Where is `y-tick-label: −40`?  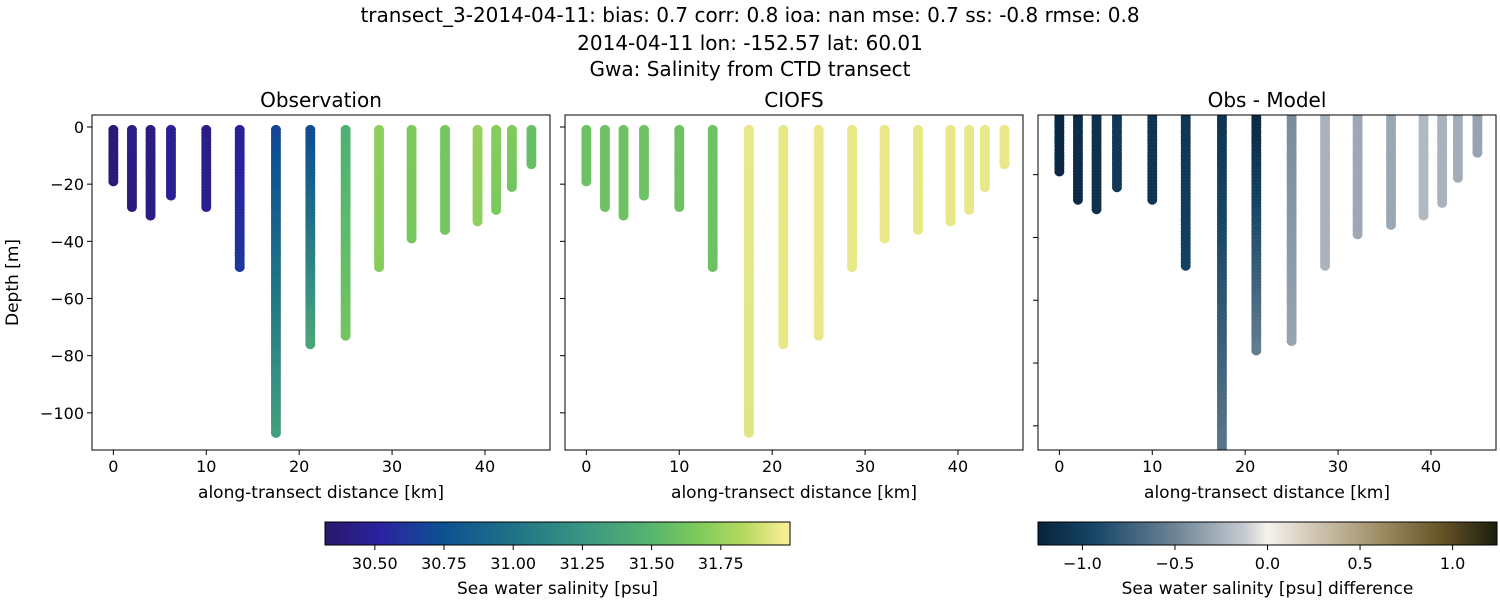 y-tick-label: −40 is located at coordinates (67, 241).